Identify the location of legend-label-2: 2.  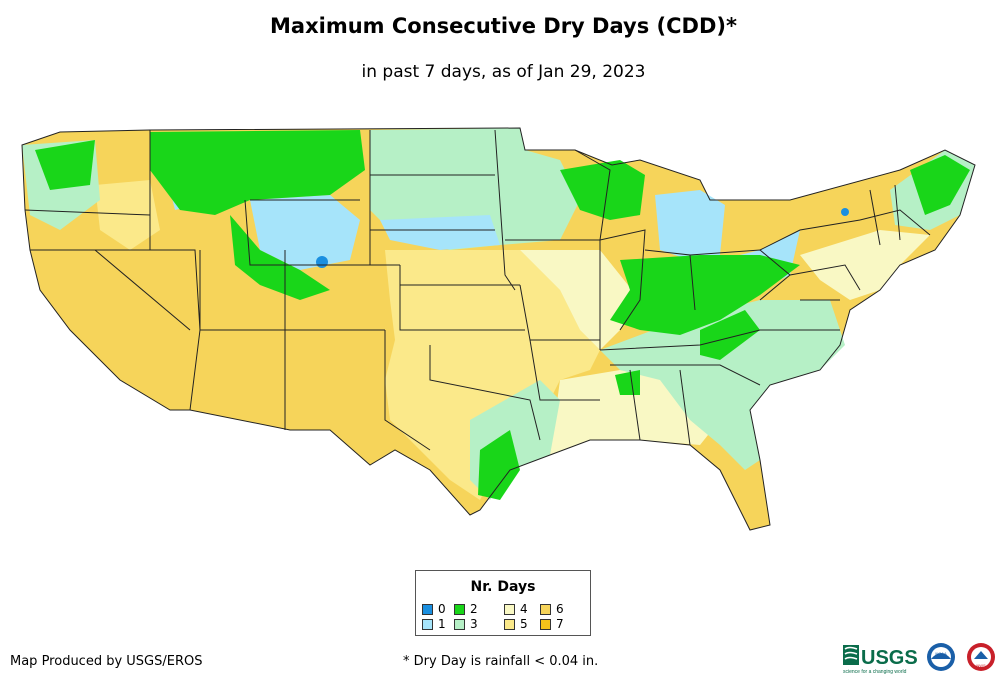
(474, 609).